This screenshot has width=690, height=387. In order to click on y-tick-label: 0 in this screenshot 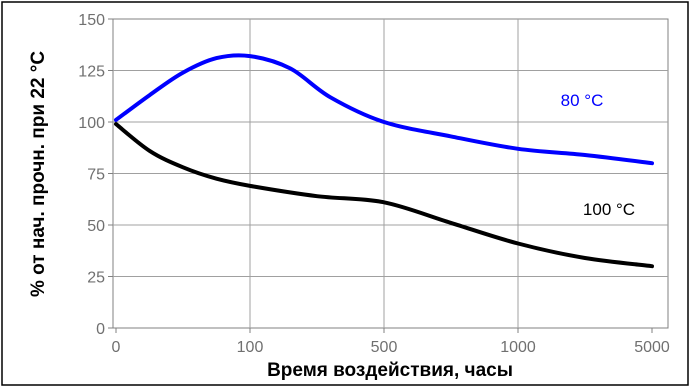, I will do `click(100, 329)`.